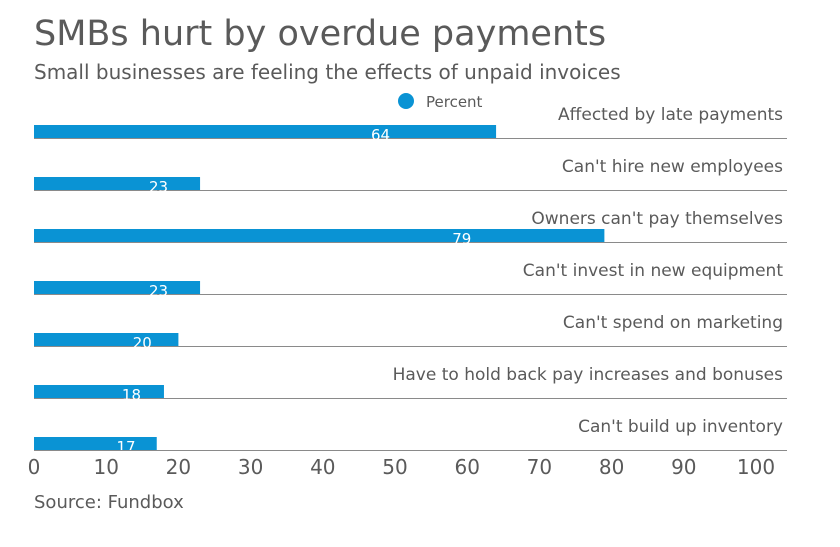 The height and width of the screenshot is (547, 840). What do you see at coordinates (653, 271) in the screenshot?
I see `category-label: Can't invest in new equipment` at bounding box center [653, 271].